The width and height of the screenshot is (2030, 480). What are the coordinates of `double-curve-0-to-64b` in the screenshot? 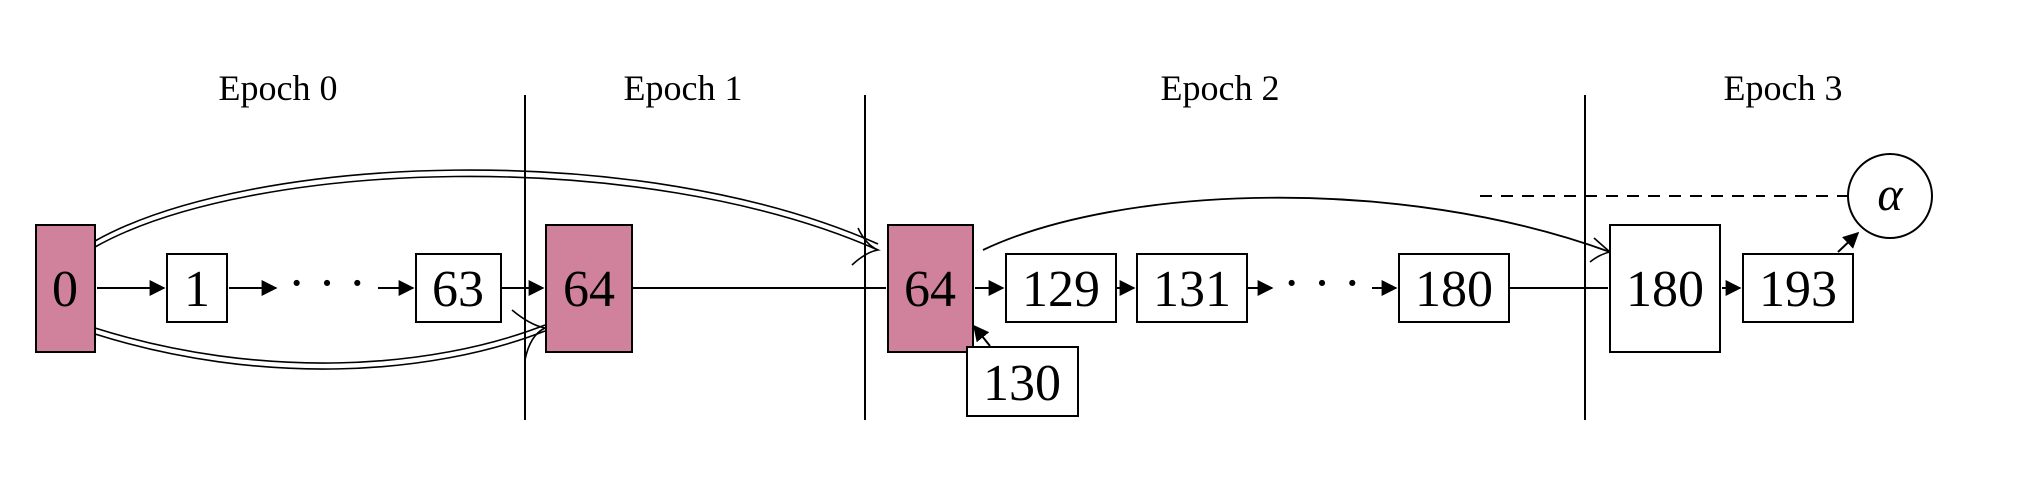 It's located at (486, 217).